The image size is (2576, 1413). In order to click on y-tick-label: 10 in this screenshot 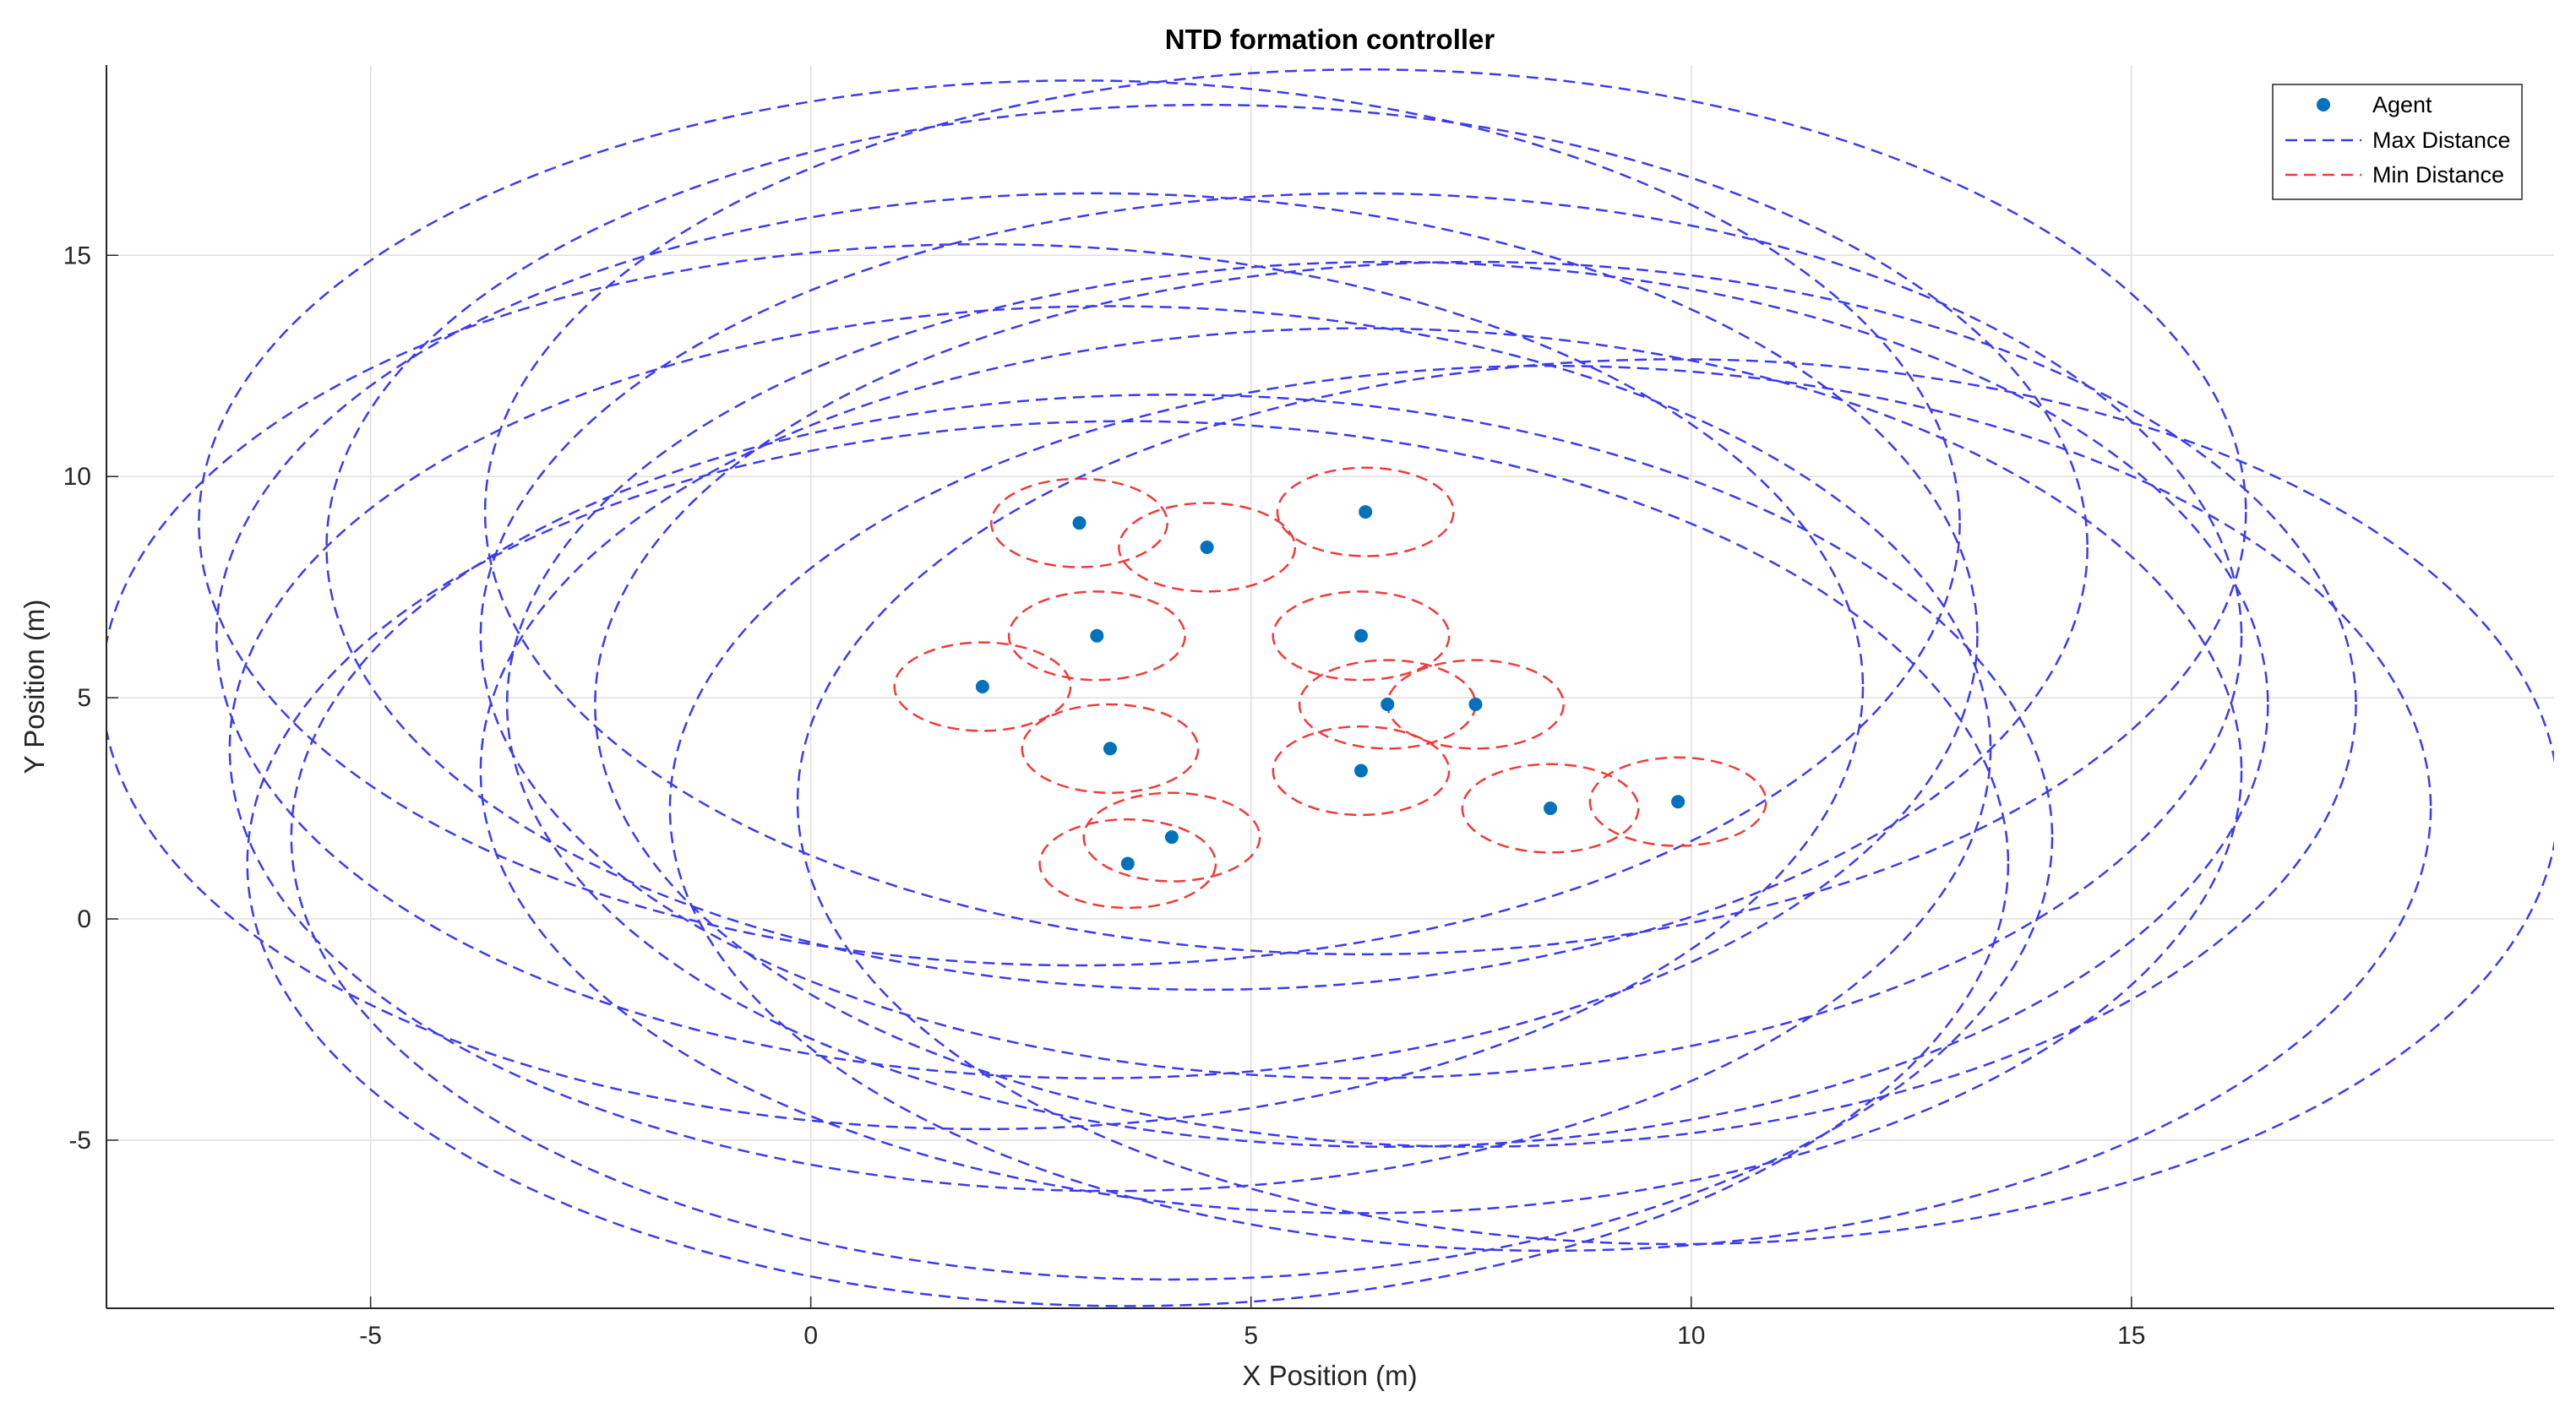, I will do `click(77, 477)`.